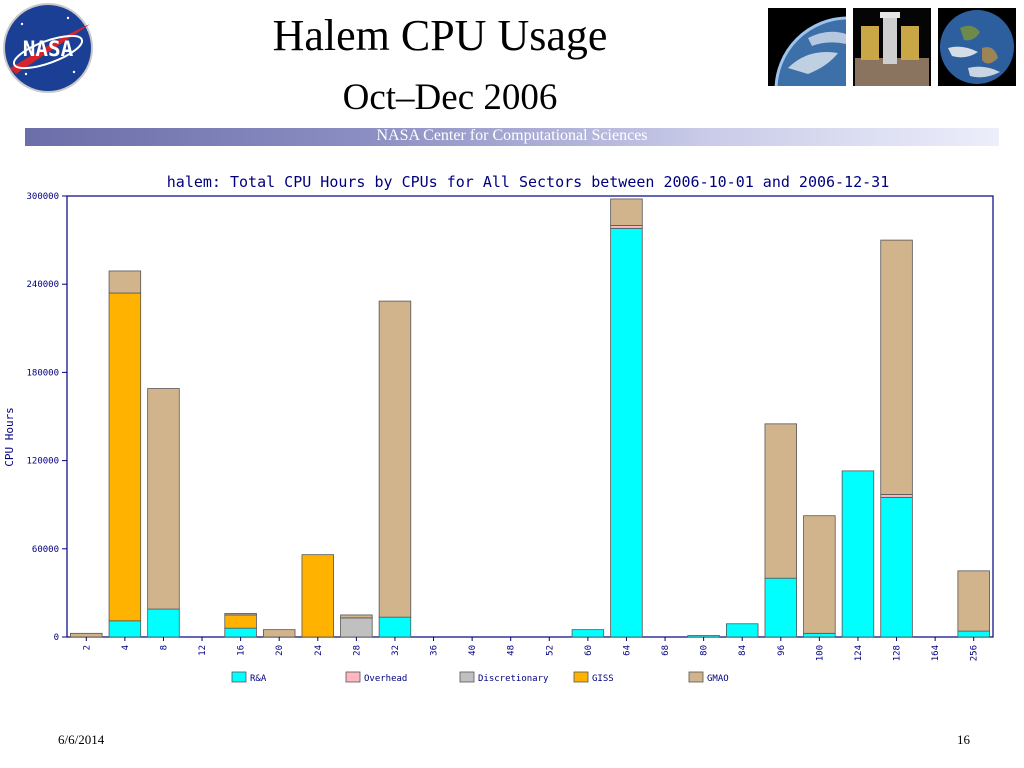  Describe the element at coordinates (782, 650) in the screenshot. I see `x-tick-label: 96` at that location.